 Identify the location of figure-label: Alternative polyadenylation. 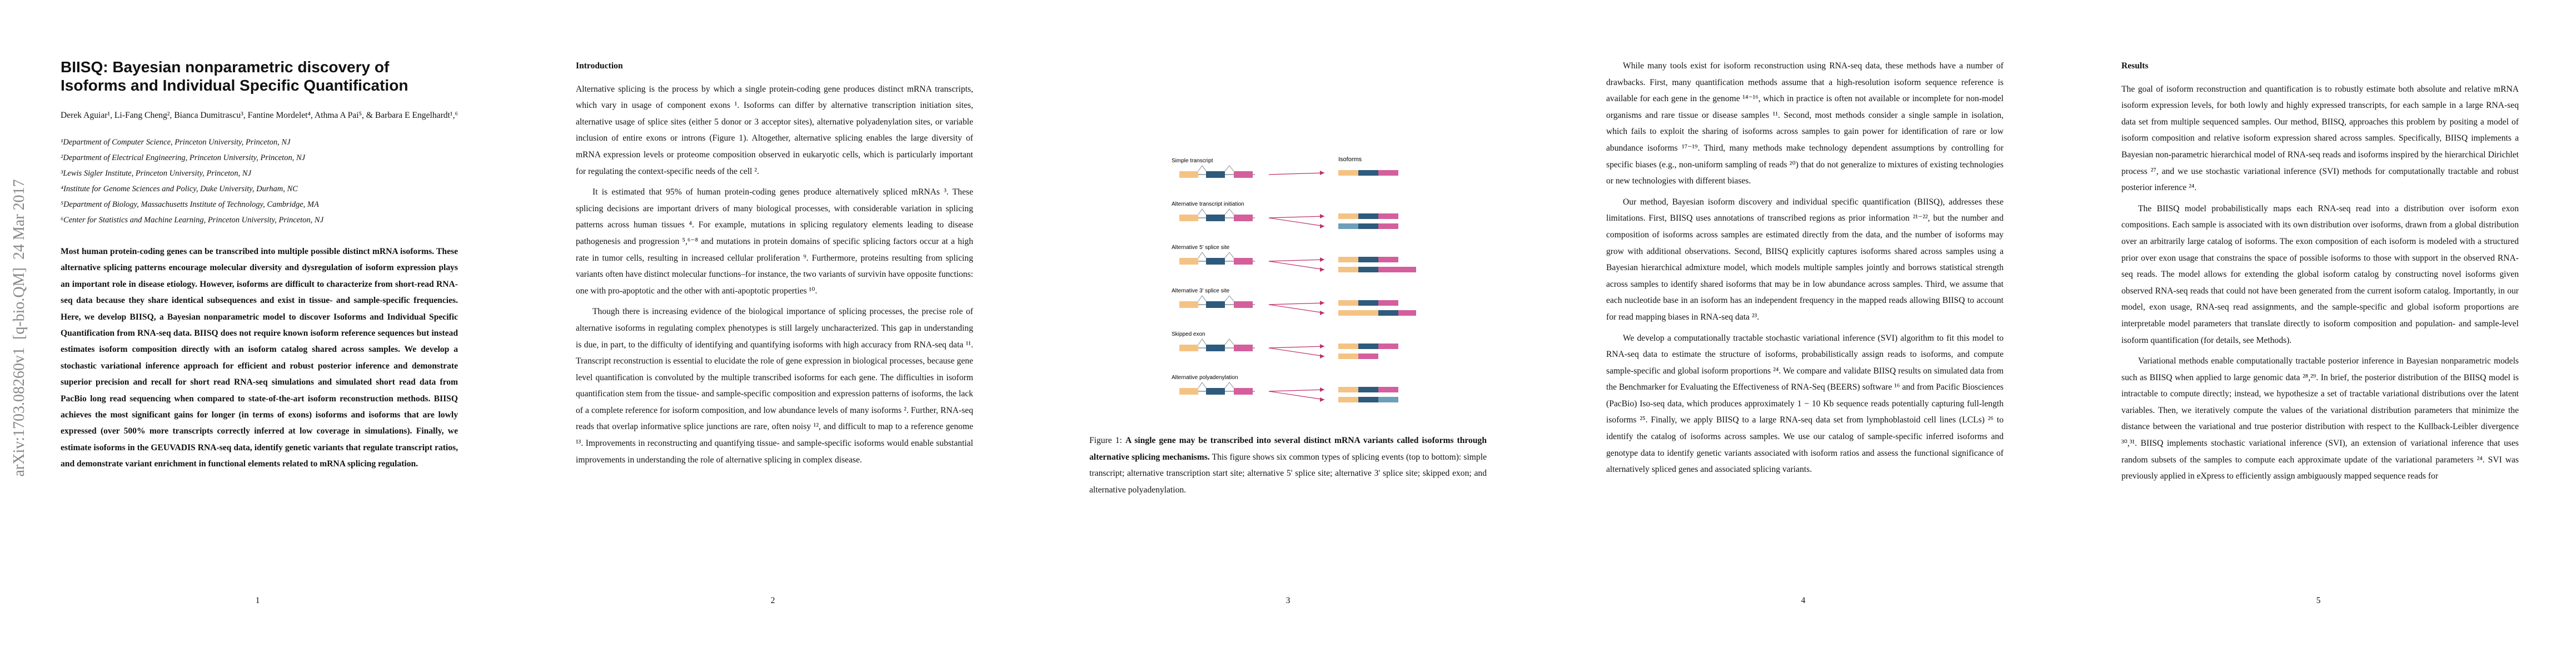
(1205, 378).